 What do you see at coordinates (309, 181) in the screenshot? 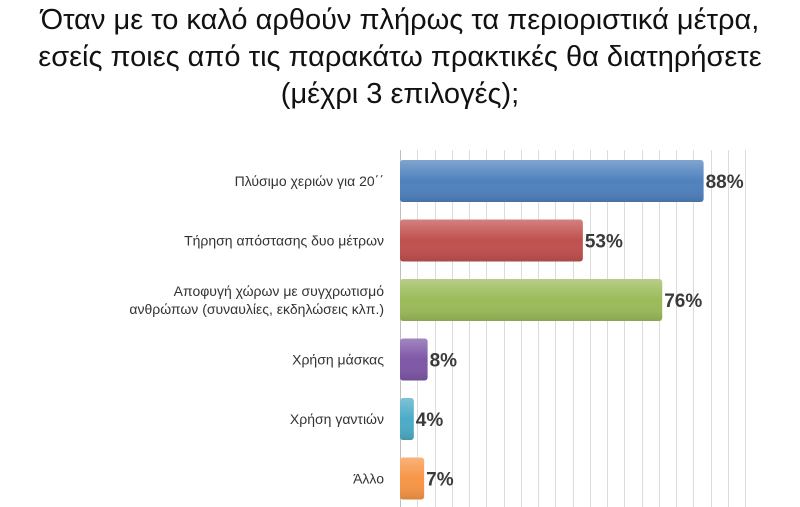
I see `category-label: Πλύσιμο χεριών για 20΄΄` at bounding box center [309, 181].